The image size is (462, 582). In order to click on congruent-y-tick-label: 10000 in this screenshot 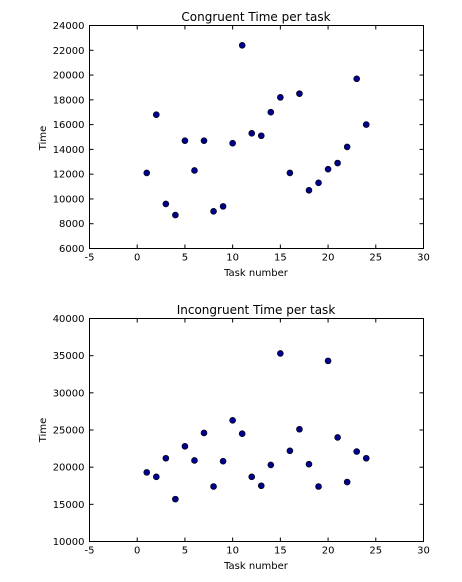, I will do `click(69, 199)`.